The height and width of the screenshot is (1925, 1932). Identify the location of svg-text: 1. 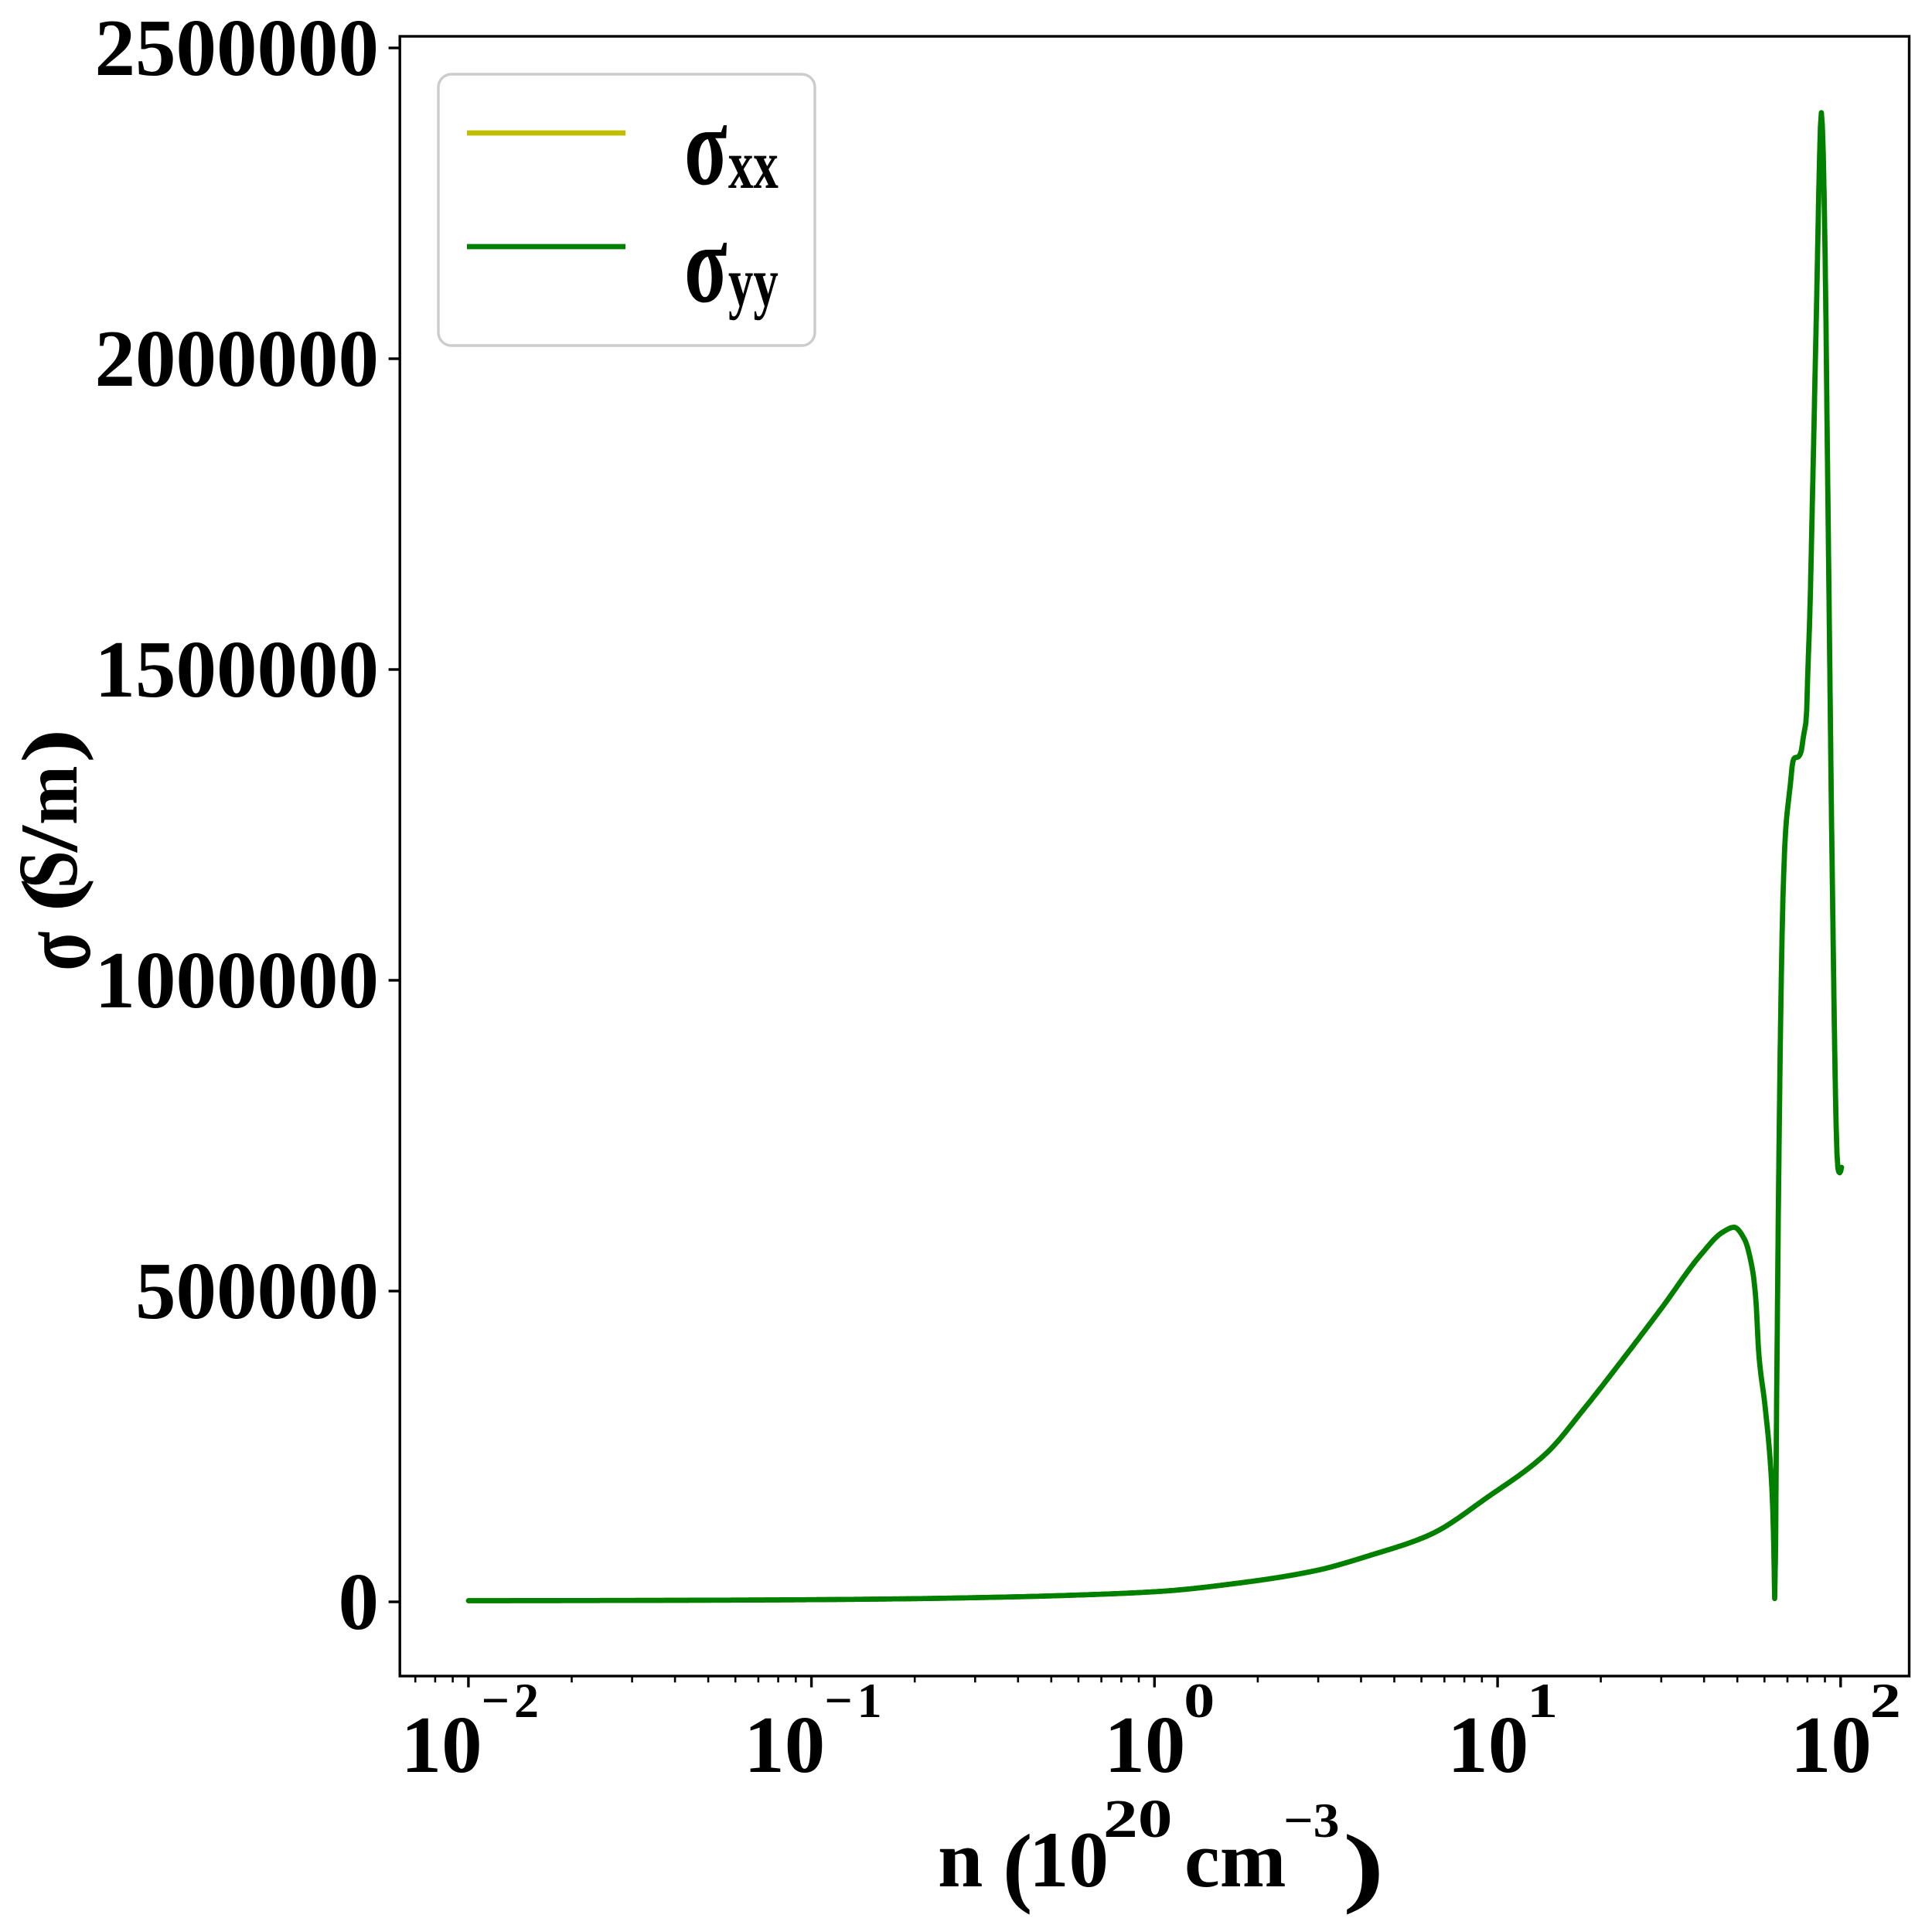
(1542, 1701).